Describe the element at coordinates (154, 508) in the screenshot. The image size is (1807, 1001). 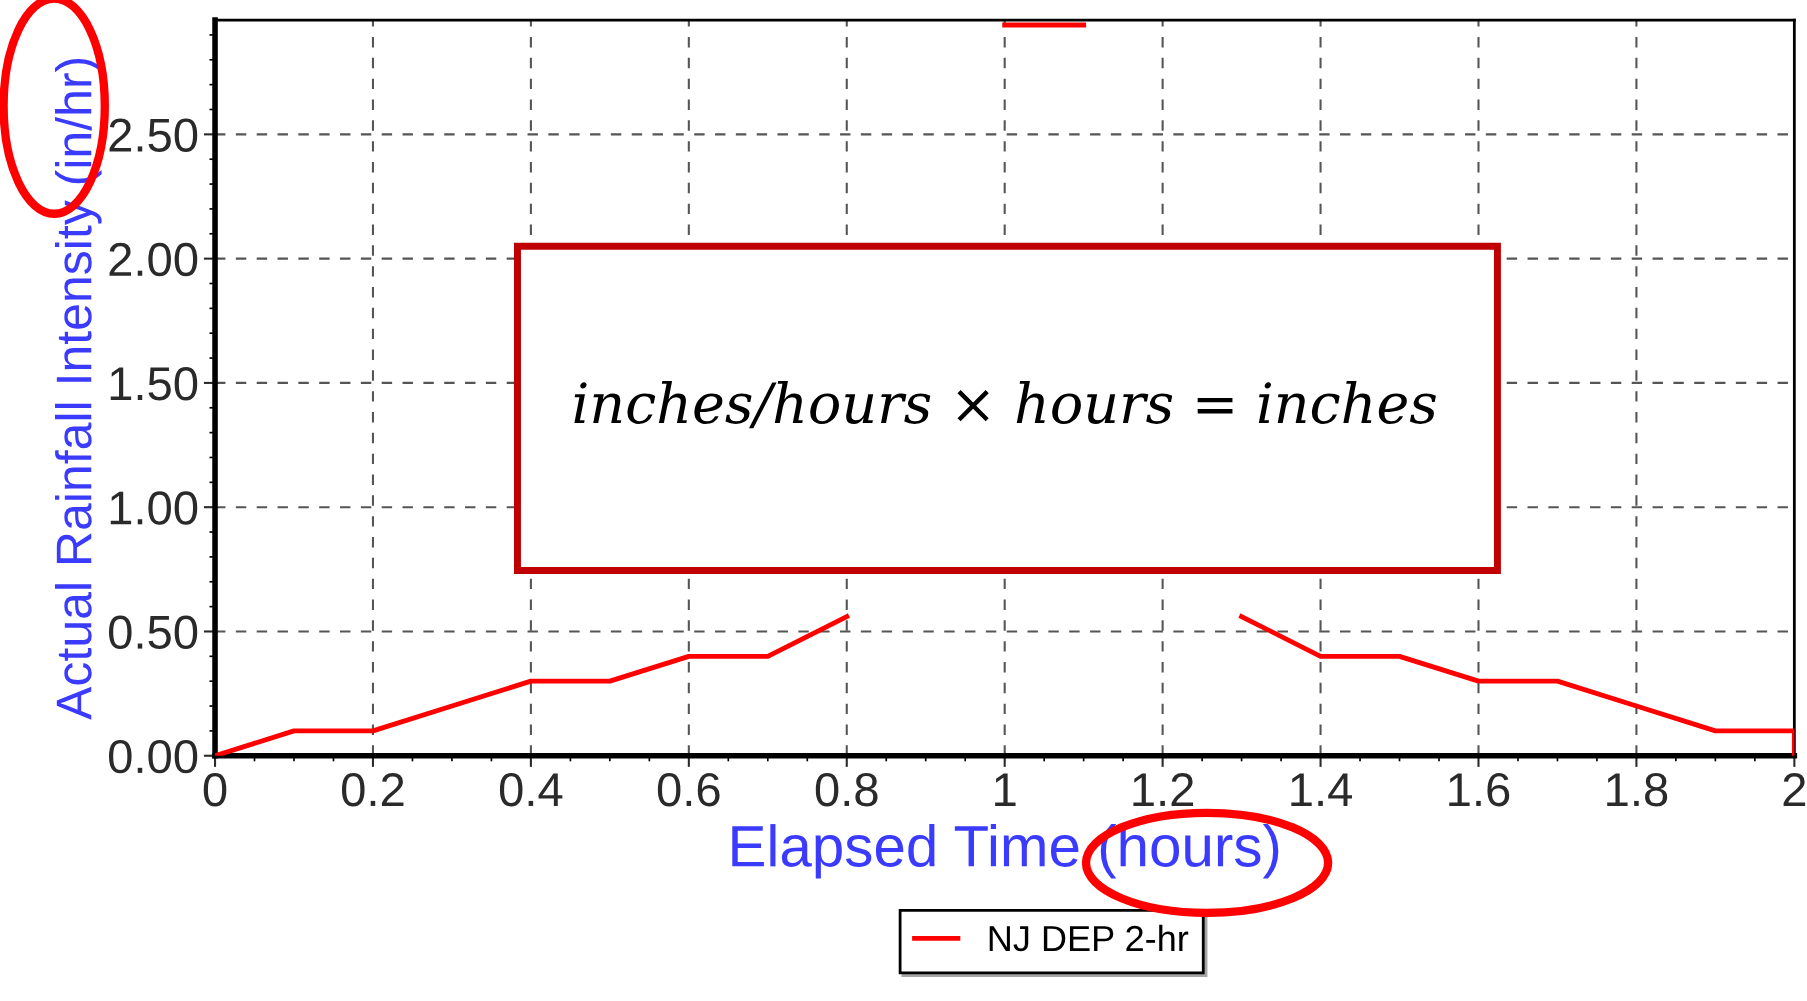
I see `y-tick-label: 1.00` at that location.